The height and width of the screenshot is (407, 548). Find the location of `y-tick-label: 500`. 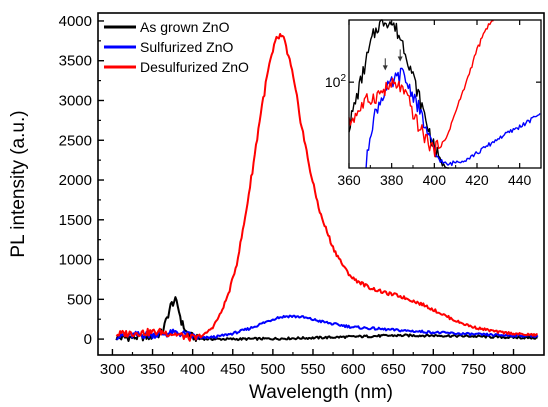

y-tick-label: 500 is located at coordinates (79, 299).